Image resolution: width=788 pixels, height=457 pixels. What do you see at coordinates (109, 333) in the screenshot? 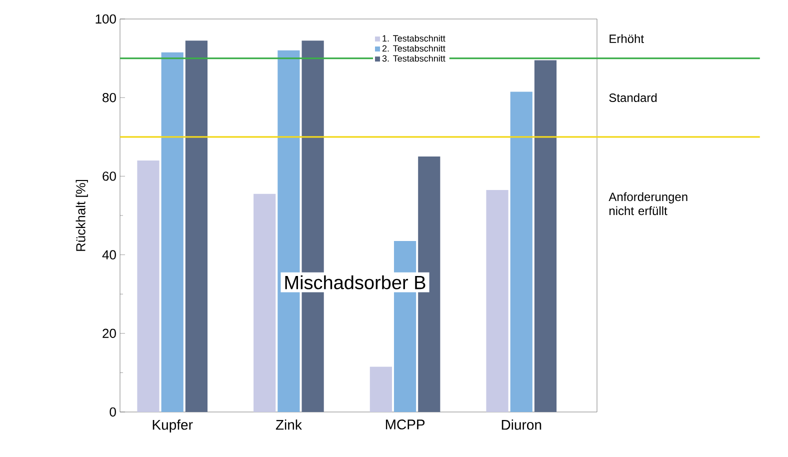
I see `y-tick-label: 20` at bounding box center [109, 333].